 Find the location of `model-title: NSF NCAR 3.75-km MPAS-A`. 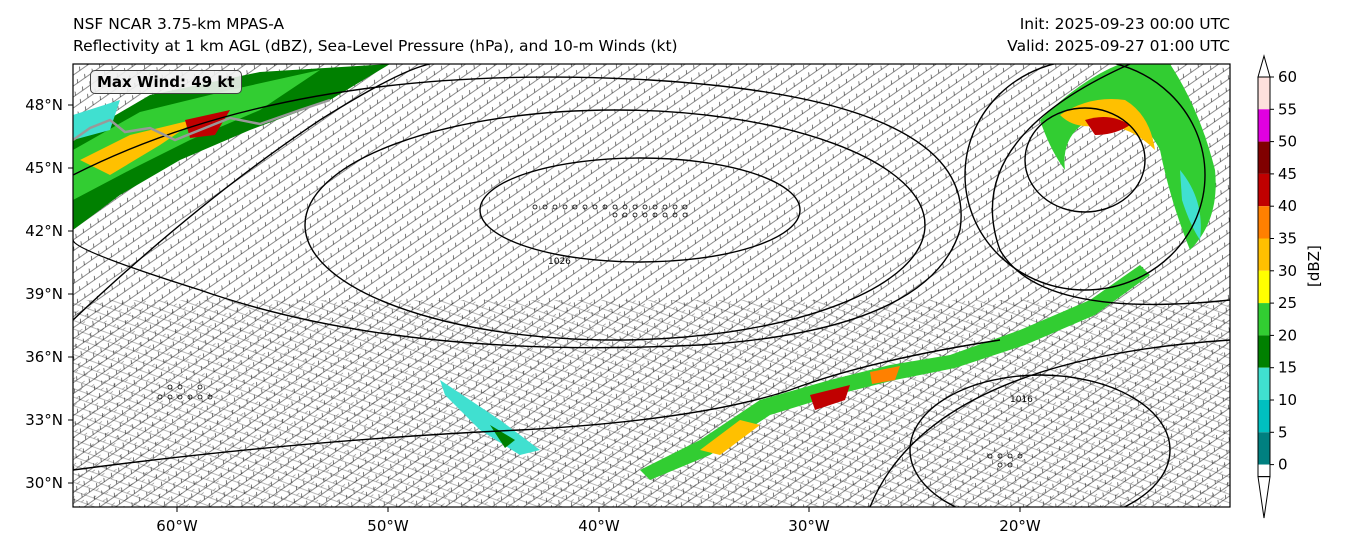

model-title: NSF NCAR 3.75-km MPAS-A is located at coordinates (179, 24).